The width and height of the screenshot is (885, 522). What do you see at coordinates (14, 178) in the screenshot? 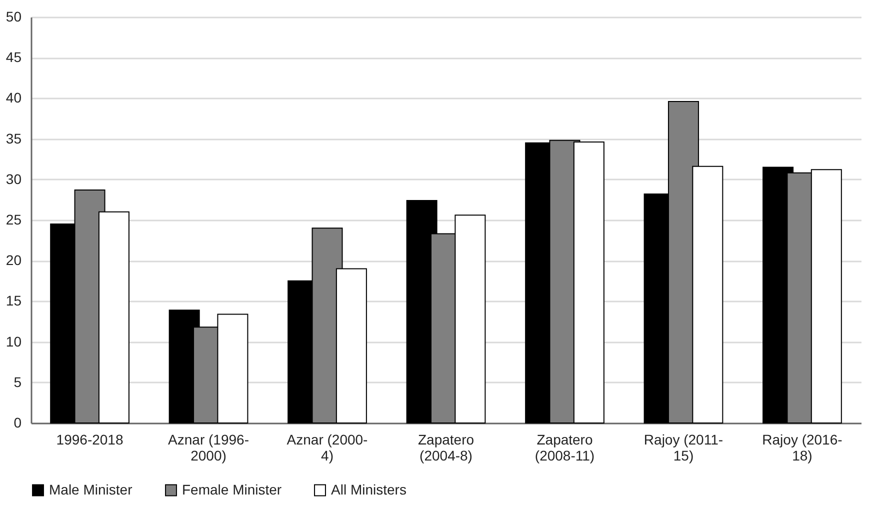
I see `y-tick-label: 30` at bounding box center [14, 178].